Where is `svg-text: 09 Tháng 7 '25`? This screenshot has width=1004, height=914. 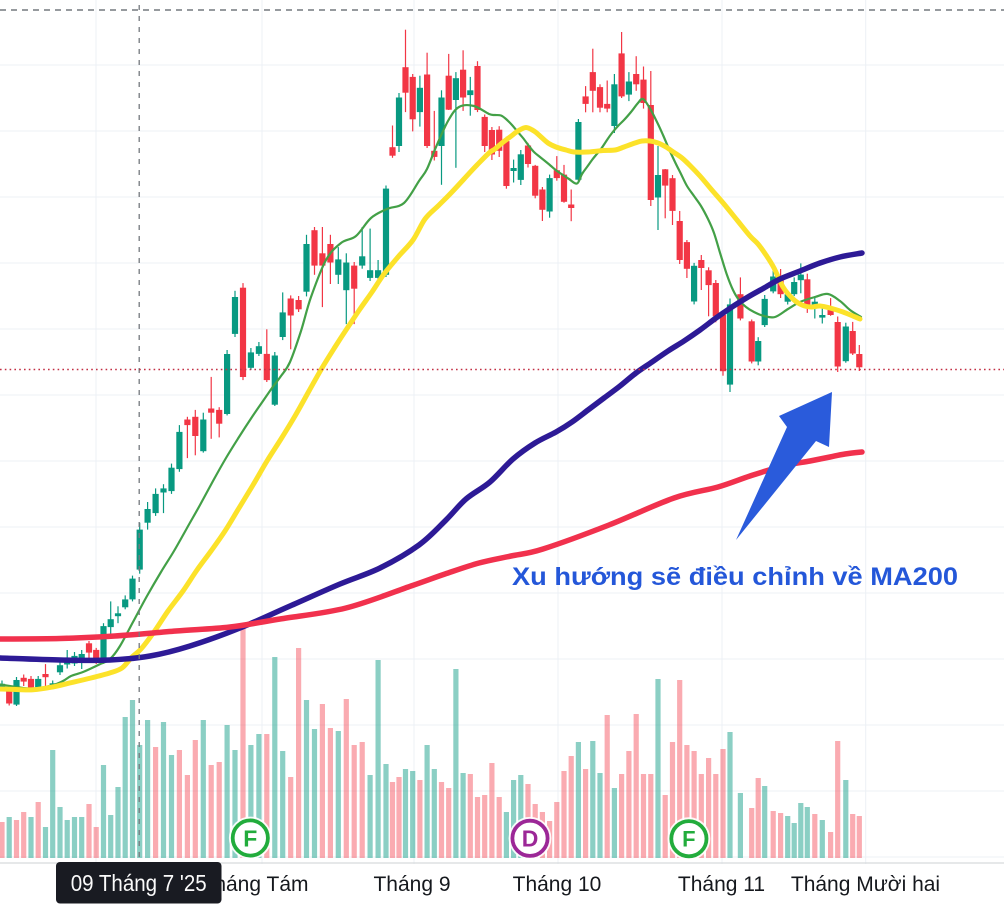 svg-text: 09 Tháng 7 '25 is located at coordinates (139, 883).